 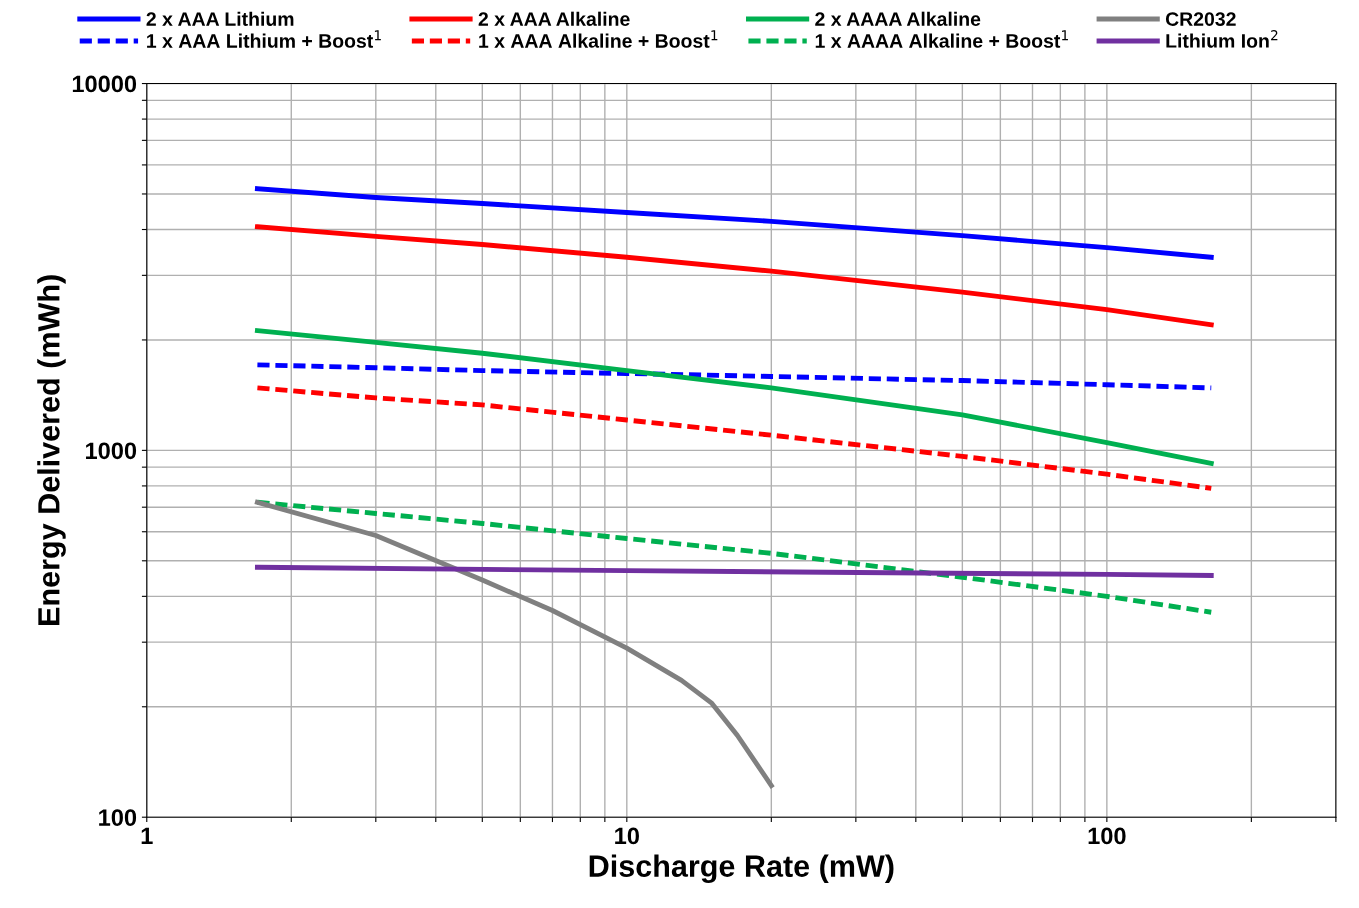 I want to click on legend-label: CR2032, so click(x=1200, y=19).